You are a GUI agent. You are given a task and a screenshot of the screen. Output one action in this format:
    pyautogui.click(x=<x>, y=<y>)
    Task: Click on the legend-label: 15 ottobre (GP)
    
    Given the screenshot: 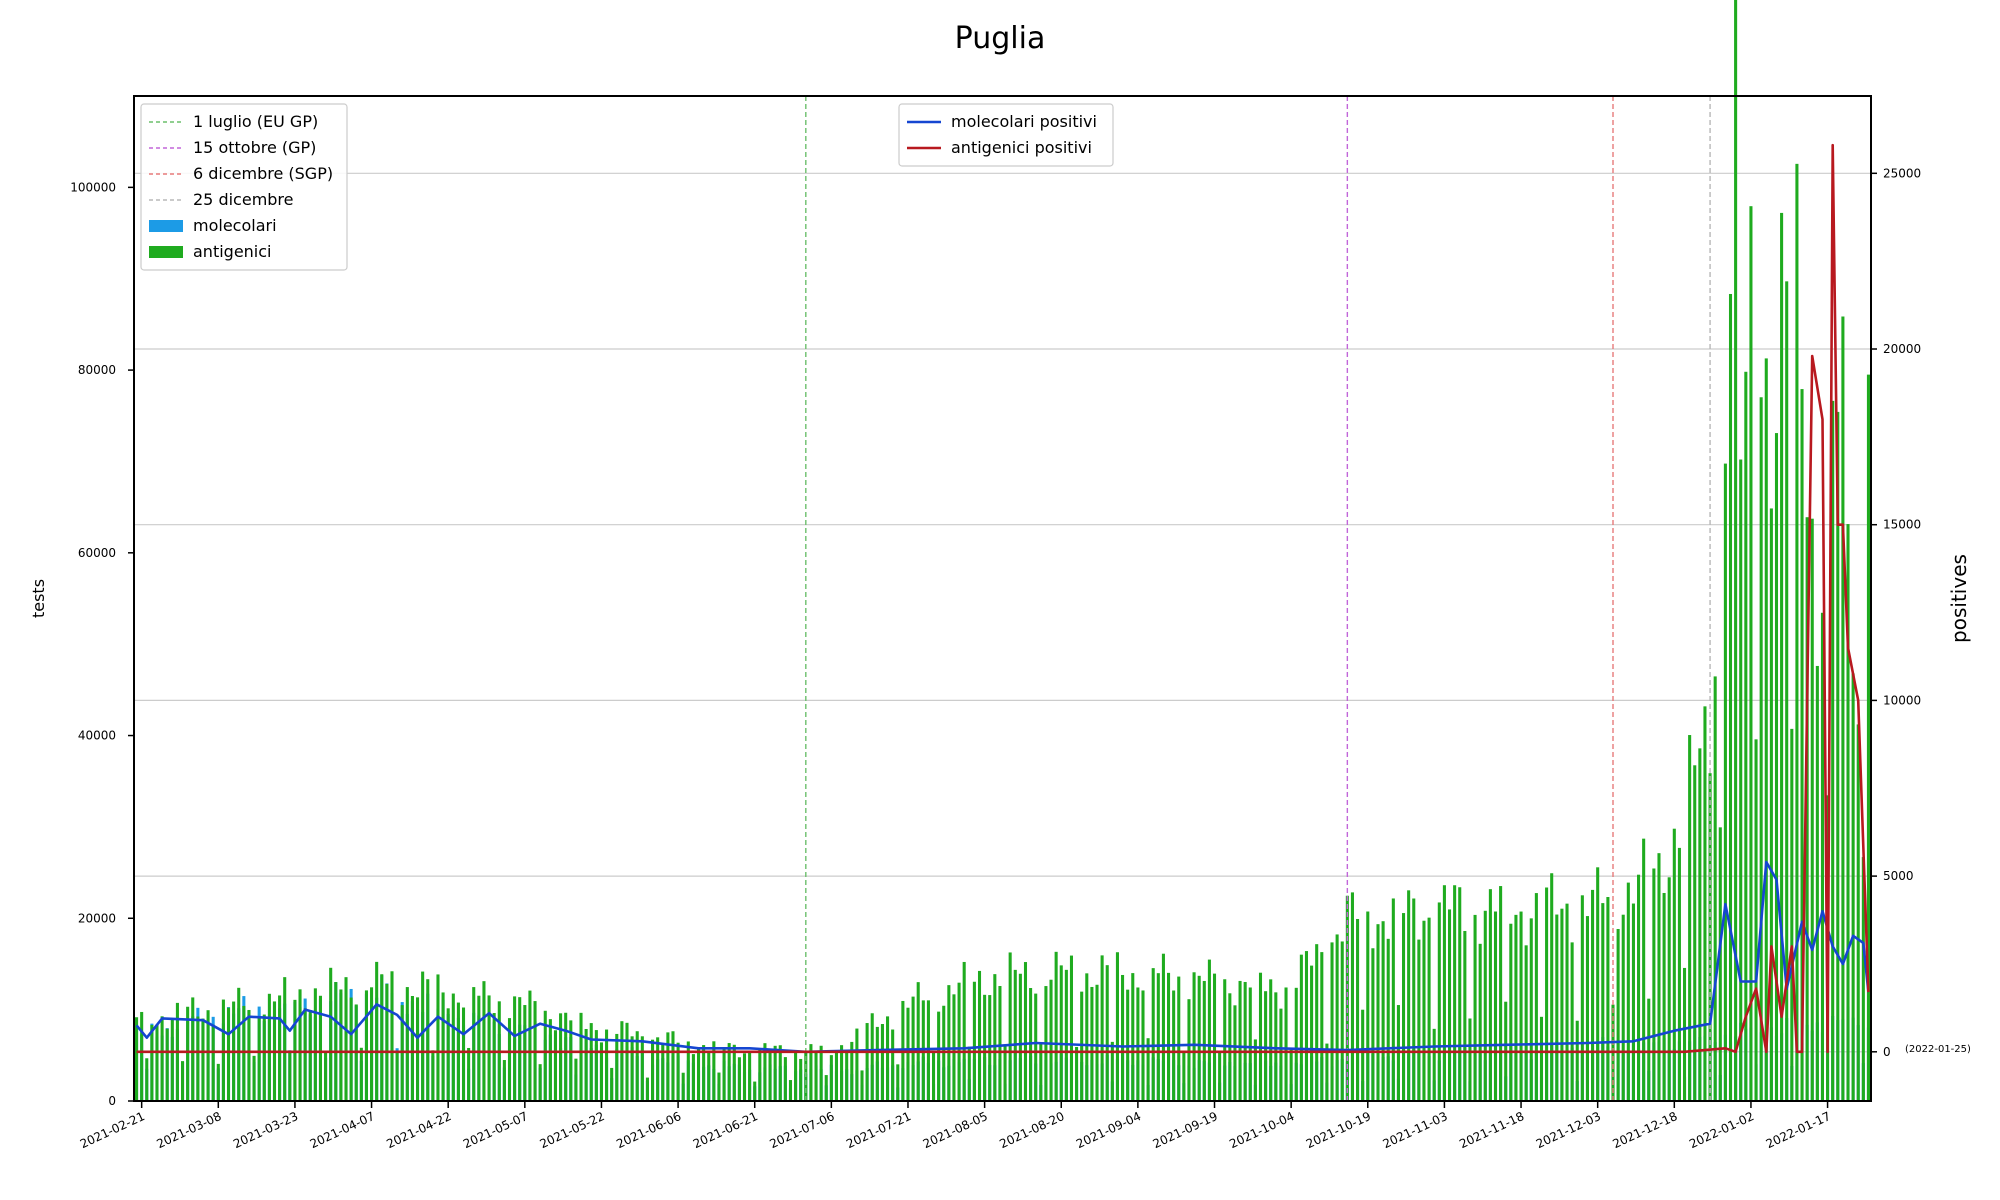 What is the action you would take?
    pyautogui.click(x=254, y=147)
    